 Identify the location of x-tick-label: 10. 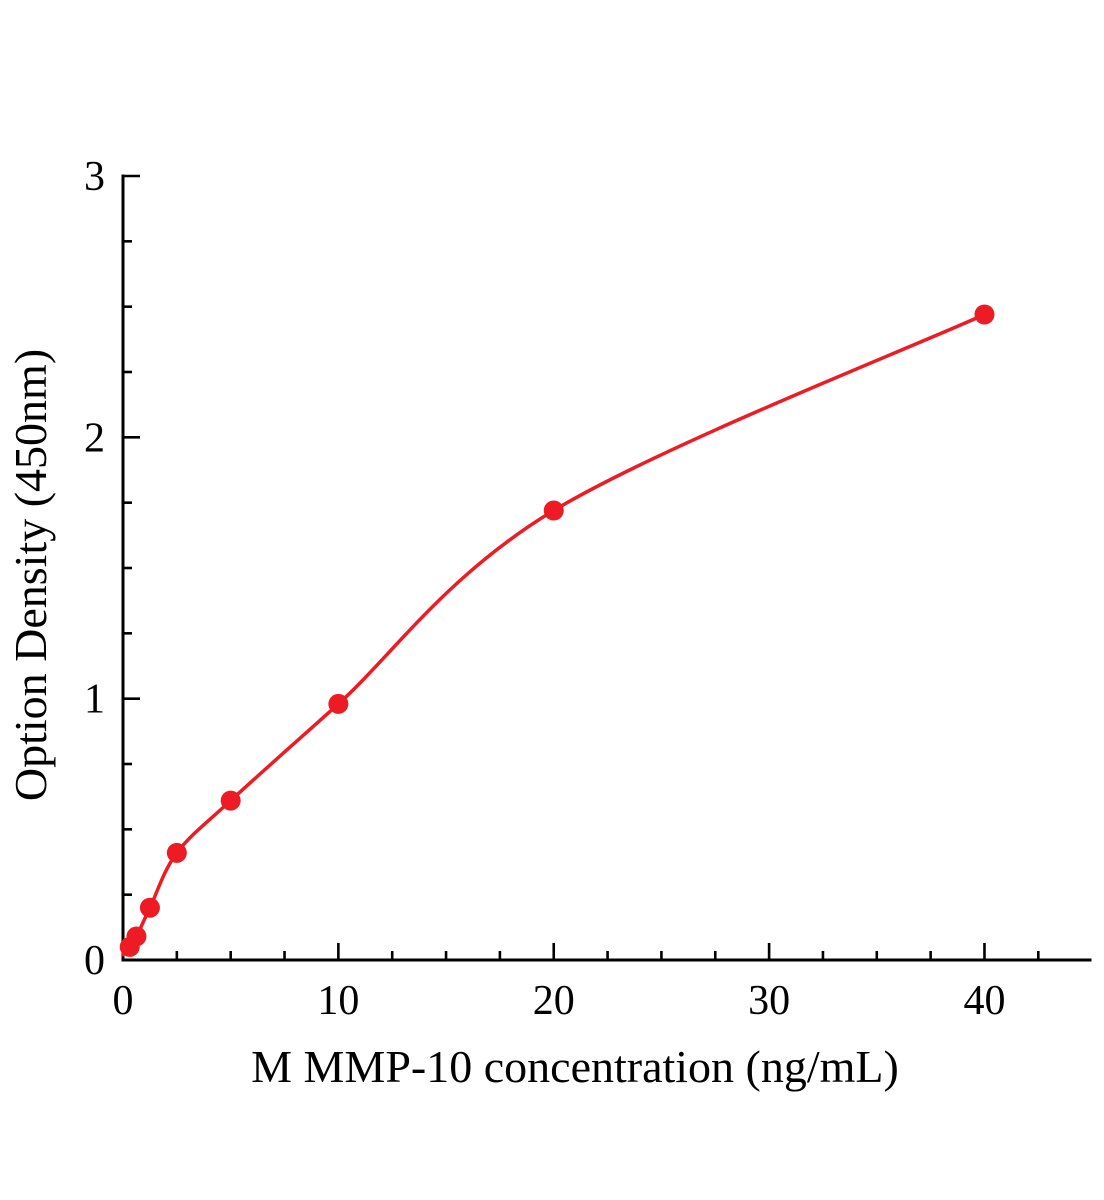
(338, 1001).